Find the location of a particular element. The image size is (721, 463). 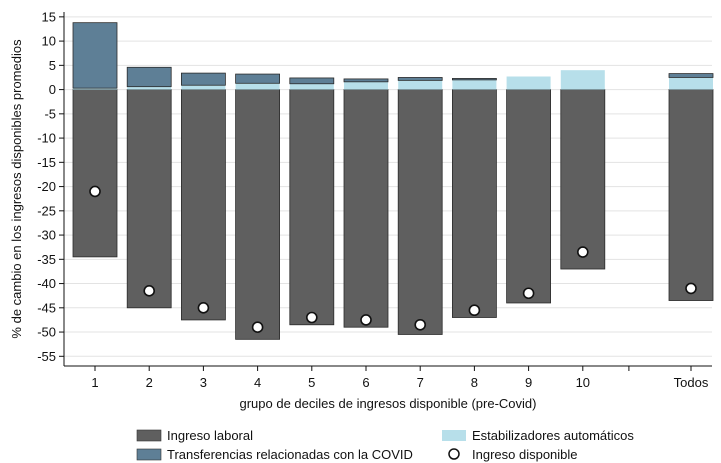

y-ticks: 15 10 5 0 -5 -10 -15 -20 -25 -30 -35 -40 -45 -50 -55 is located at coordinates (50, 186).